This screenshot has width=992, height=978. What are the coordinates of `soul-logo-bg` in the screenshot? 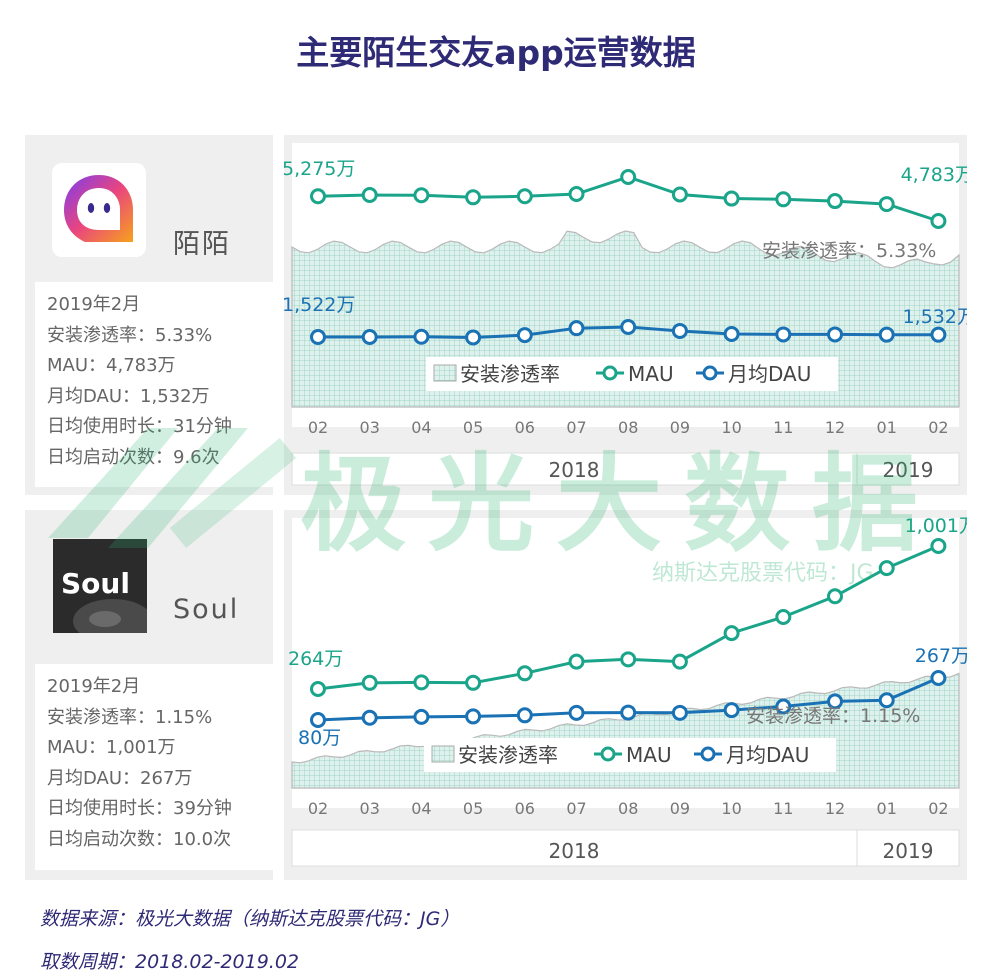 It's located at (110, 616).